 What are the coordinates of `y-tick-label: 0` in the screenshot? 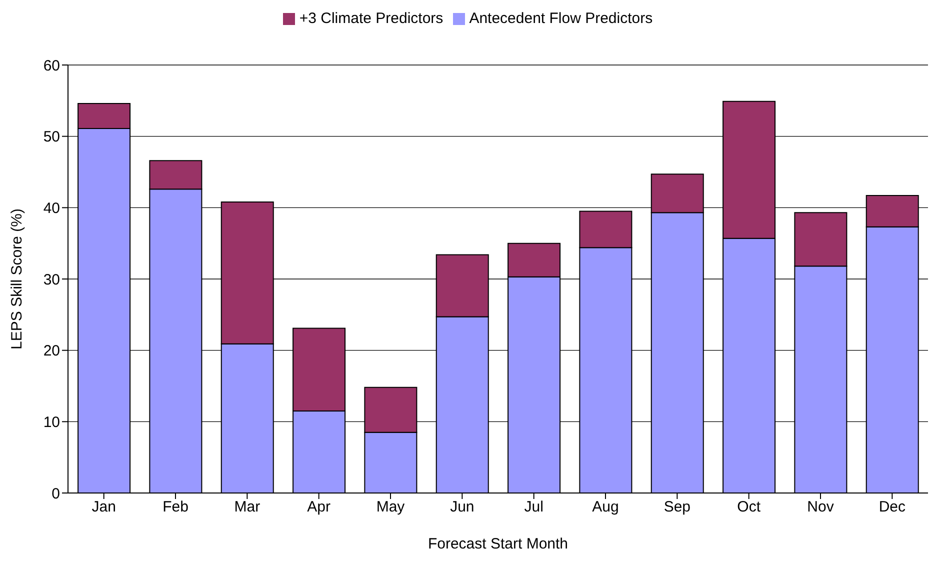 It's located at (56, 493).